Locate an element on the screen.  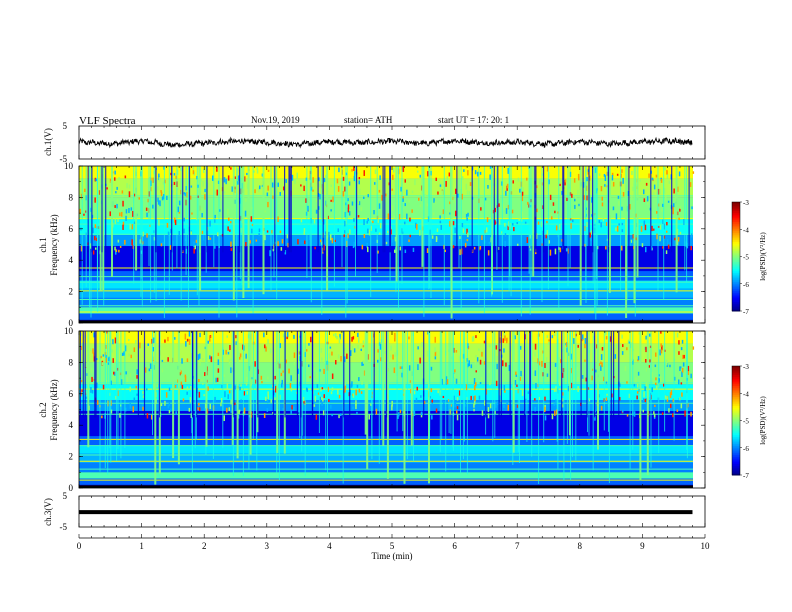
y-tick-label: 4 is located at coordinates (71, 260).